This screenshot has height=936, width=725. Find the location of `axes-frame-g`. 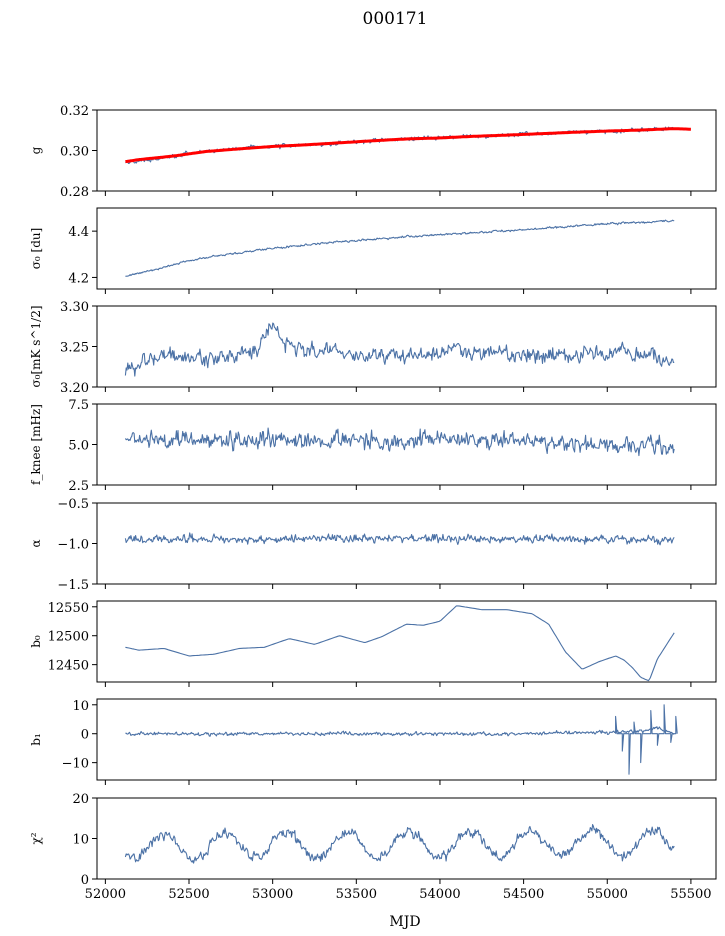

axes-frame-g is located at coordinates (406, 150).